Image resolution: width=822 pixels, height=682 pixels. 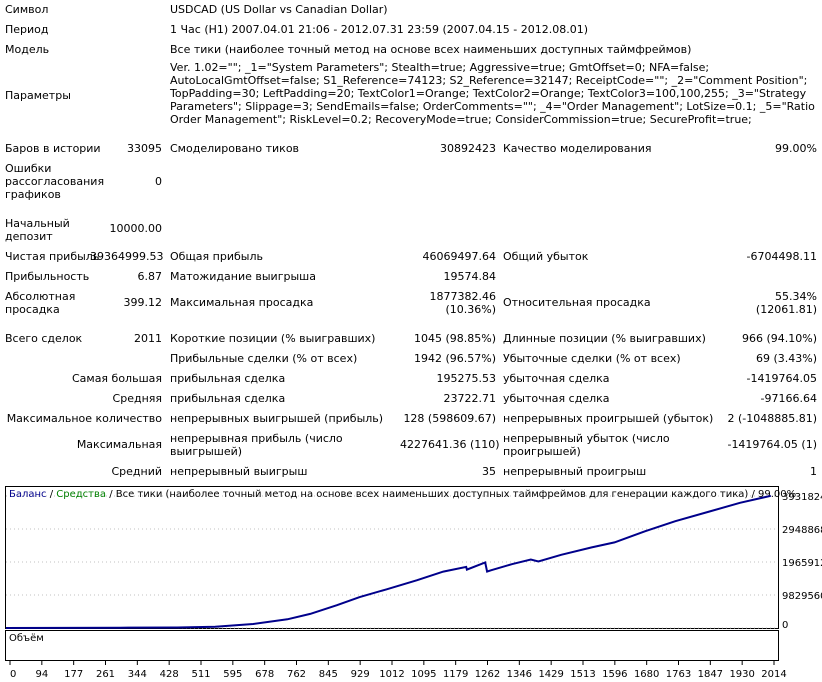 What do you see at coordinates (242, 302) in the screenshot?
I see `max-drawdown-label: Максимальная просадка` at bounding box center [242, 302].